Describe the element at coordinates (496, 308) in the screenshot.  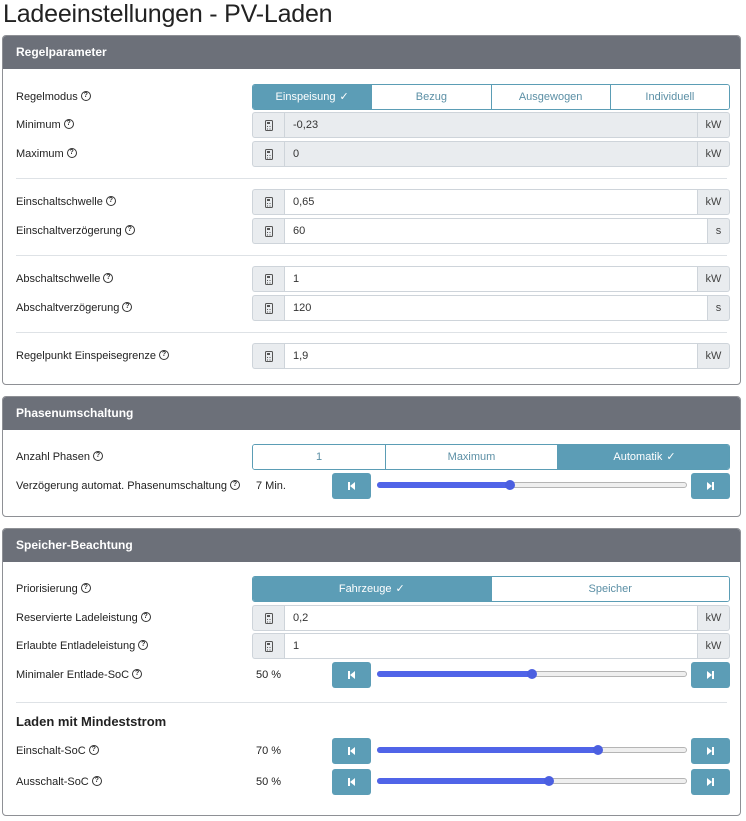
I see `abschaltverzoegerung-input` at that location.